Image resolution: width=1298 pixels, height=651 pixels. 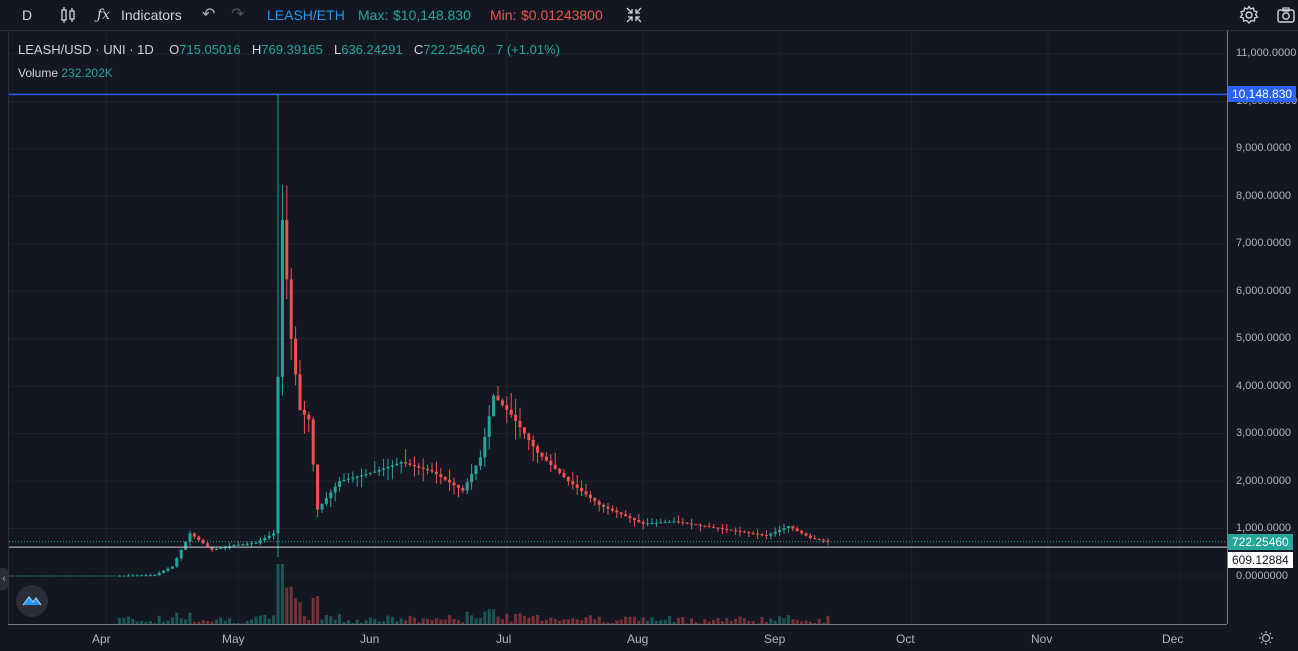 What do you see at coordinates (1263, 528) in the screenshot?
I see `price-tick-label: 1,000.0000` at bounding box center [1263, 528].